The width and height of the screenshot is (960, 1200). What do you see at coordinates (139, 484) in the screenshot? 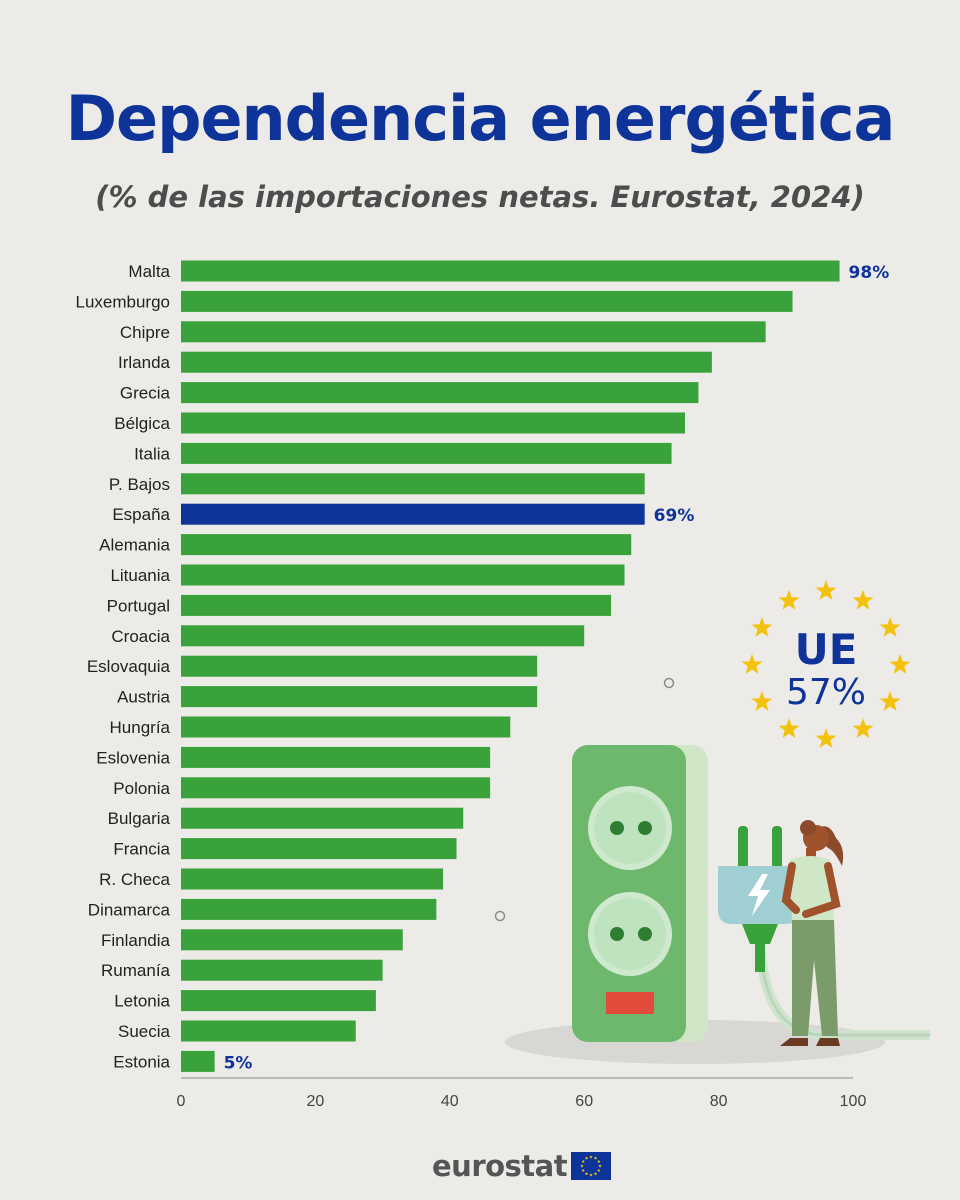
I see `category-label: P. Bajos` at bounding box center [139, 484].